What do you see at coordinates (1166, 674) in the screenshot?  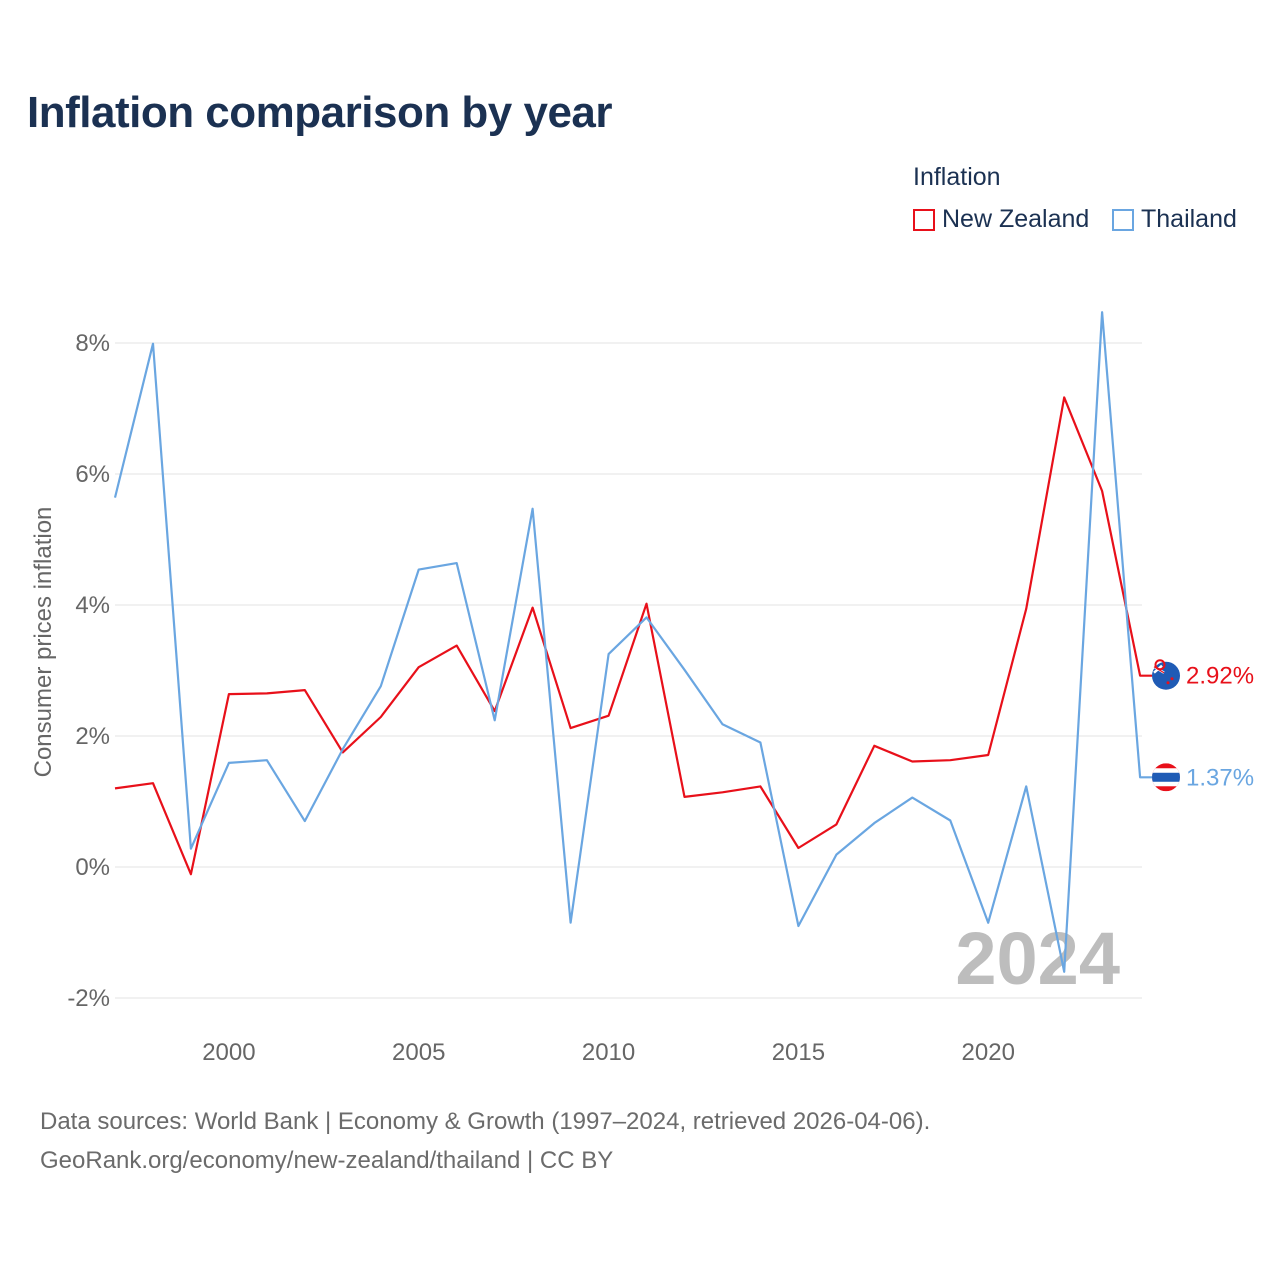 I see `flag-icon-new-zealand` at bounding box center [1166, 674].